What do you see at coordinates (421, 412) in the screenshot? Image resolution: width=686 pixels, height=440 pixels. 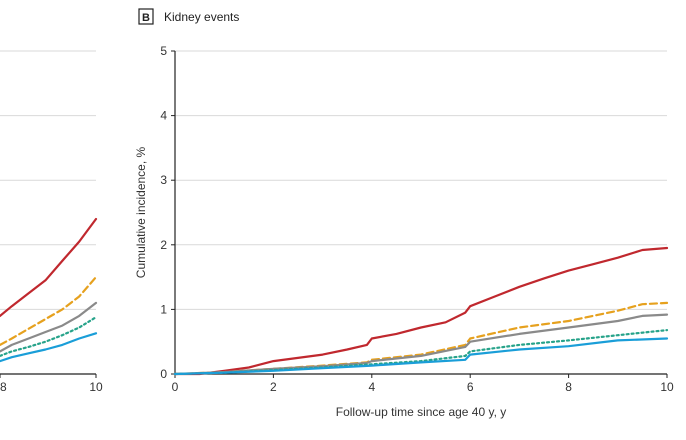 I see `right-x-axis-label: Follow-up time since age 40 y, y` at bounding box center [421, 412].